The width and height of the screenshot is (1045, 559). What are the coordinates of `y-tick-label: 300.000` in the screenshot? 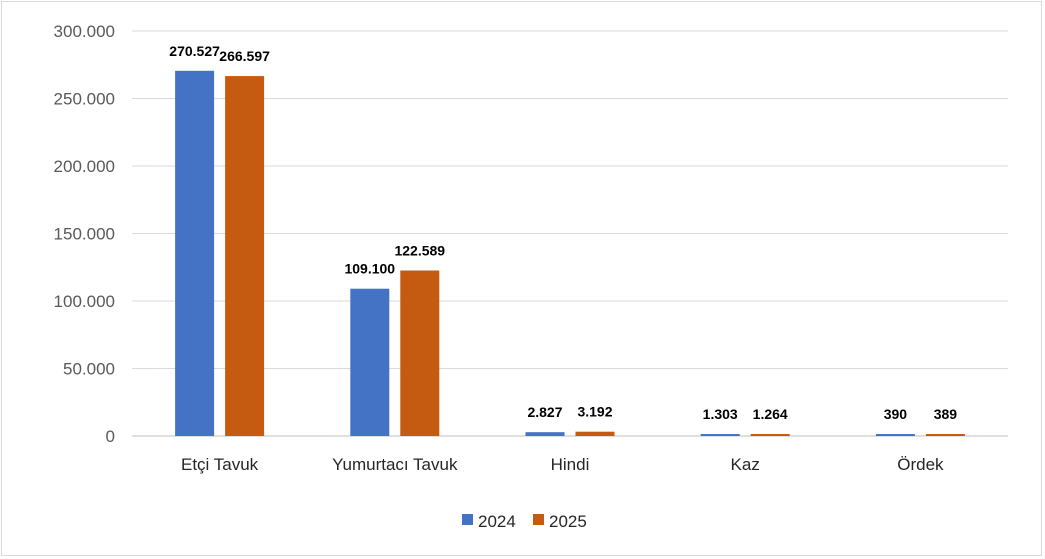 It's located at (84, 31).